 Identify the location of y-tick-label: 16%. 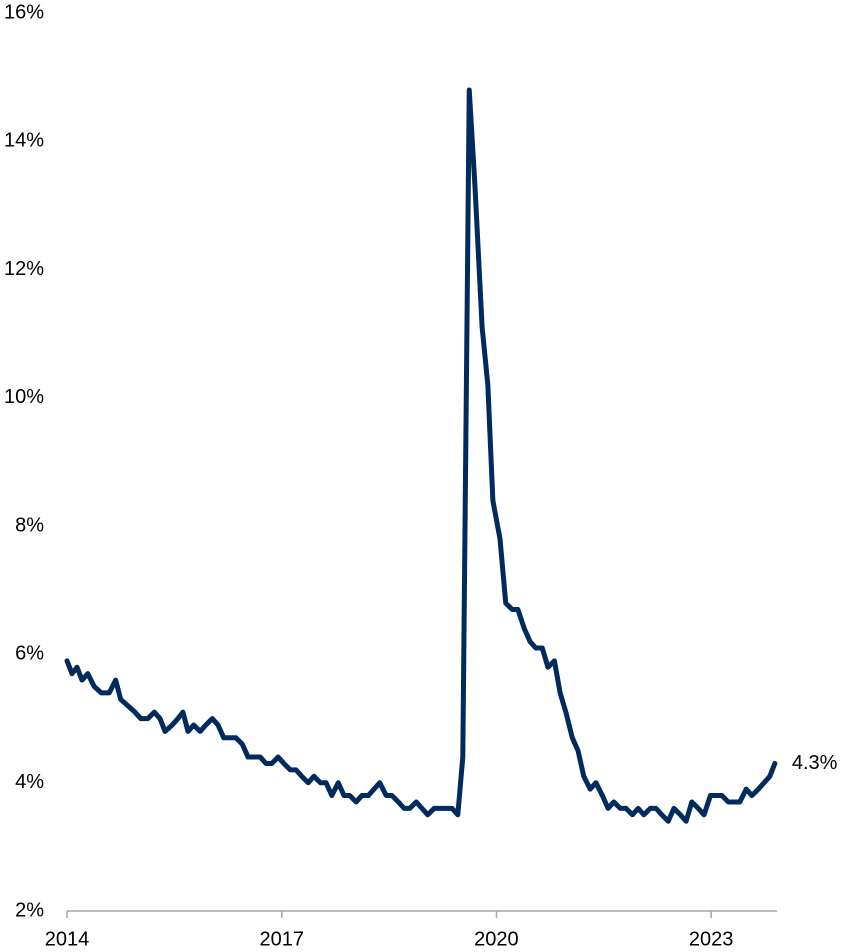
(24, 12).